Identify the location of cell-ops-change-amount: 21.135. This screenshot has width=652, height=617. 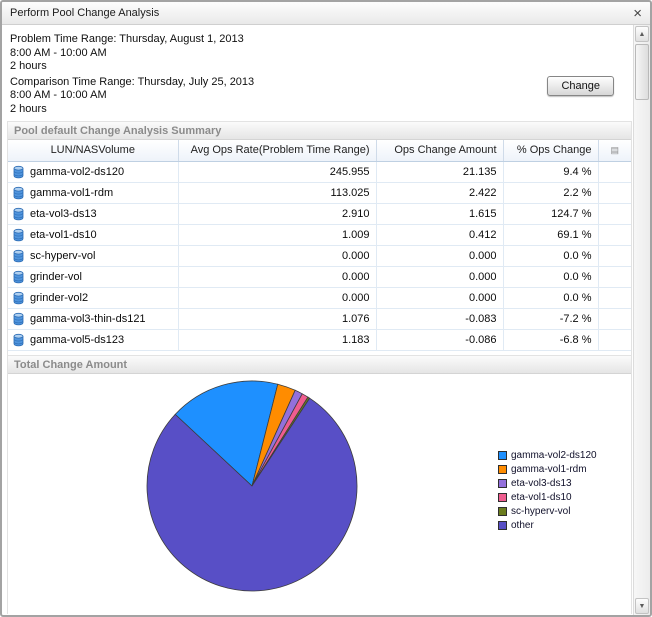
(440, 172).